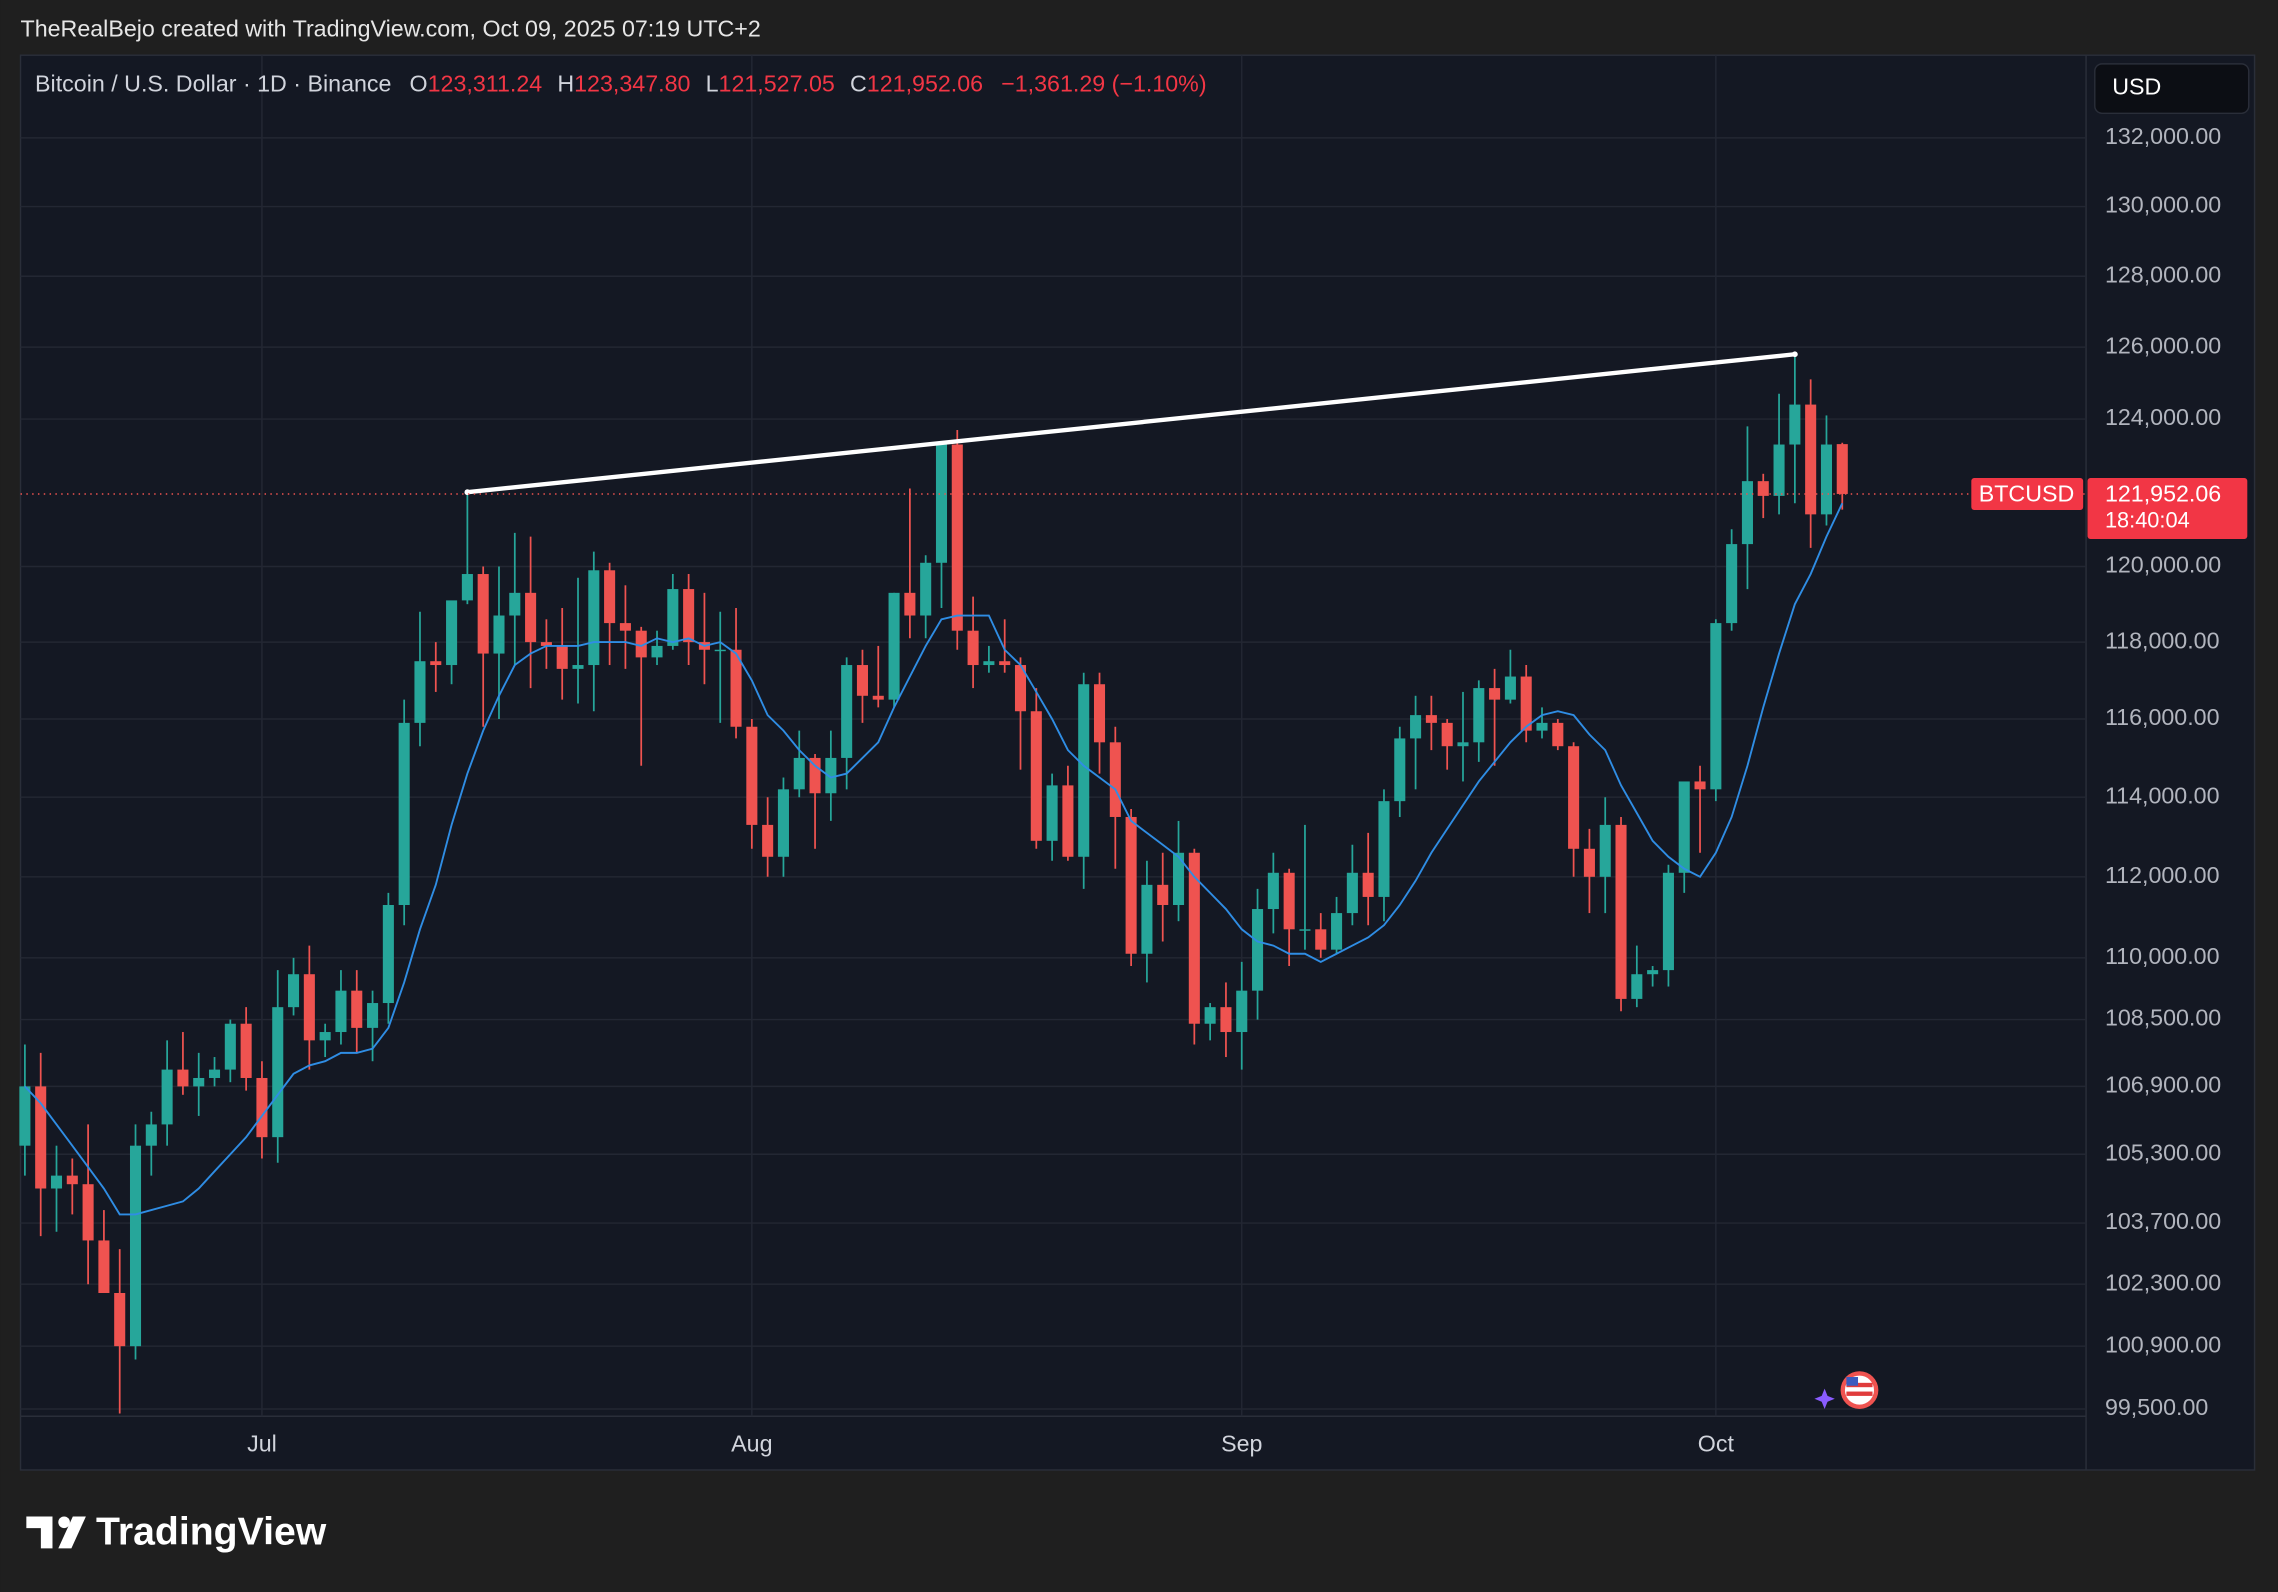 The width and height of the screenshot is (2278, 1592). Describe the element at coordinates (262, 1443) in the screenshot. I see `x-tick-label: Jul` at that location.